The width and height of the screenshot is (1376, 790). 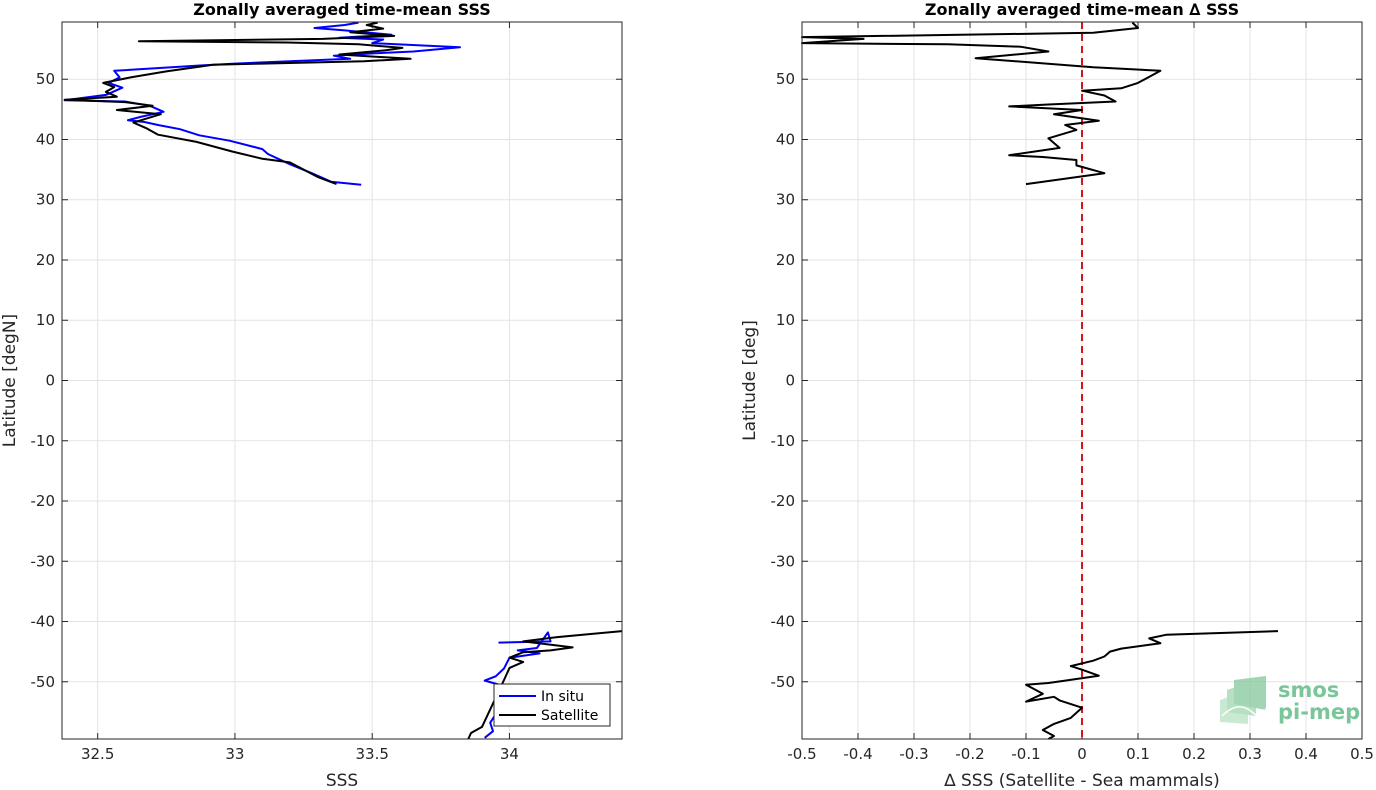 I want to click on x-tick-label: -0.5, so click(x=801, y=754).